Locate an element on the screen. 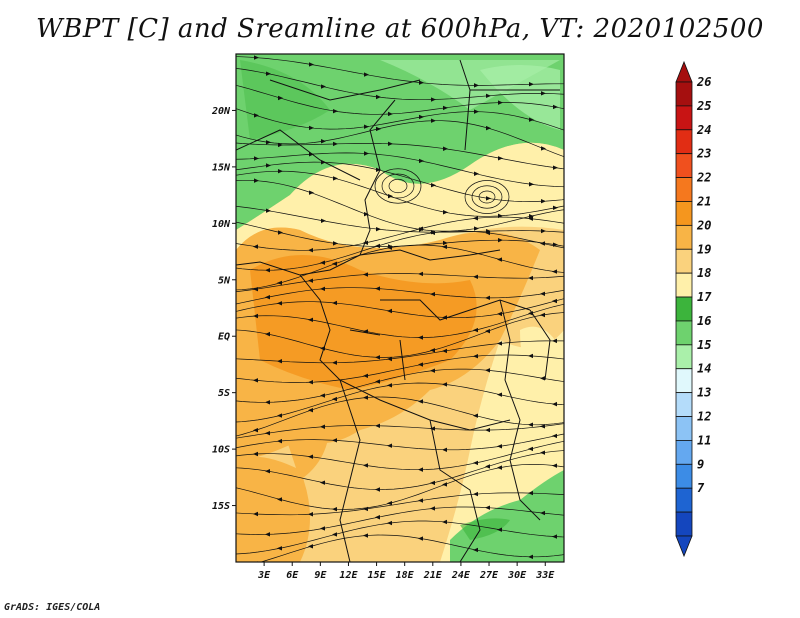 Image resolution: width=800 pixels, height=618 pixels. colorbar-label: 7 is located at coordinates (701, 488).